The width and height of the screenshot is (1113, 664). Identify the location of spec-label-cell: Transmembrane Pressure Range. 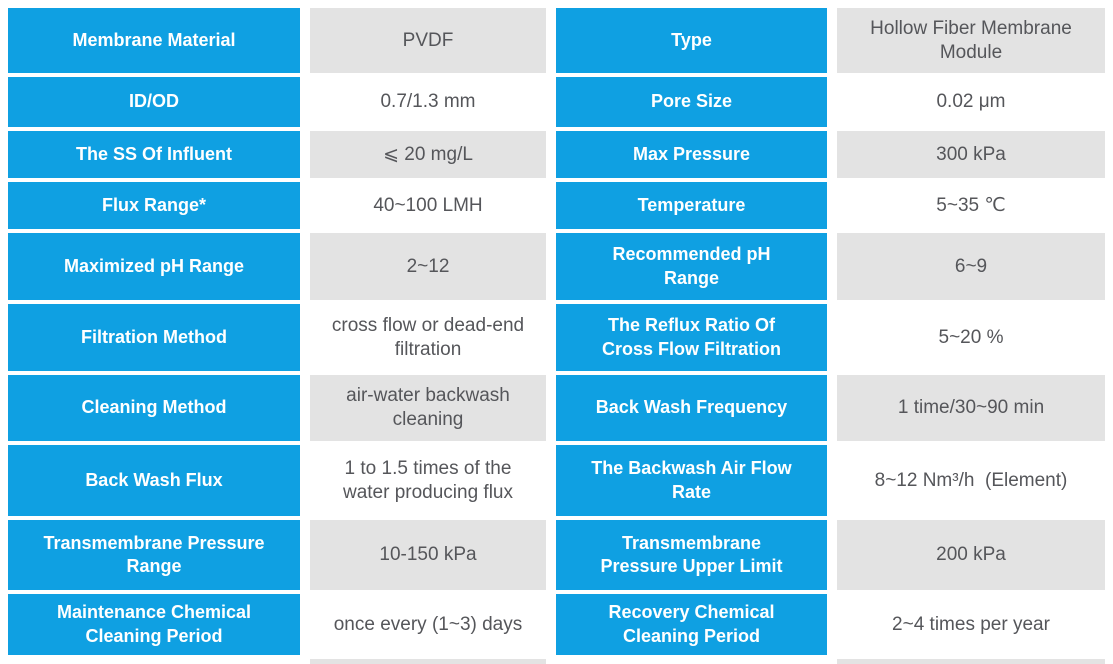
(154, 555).